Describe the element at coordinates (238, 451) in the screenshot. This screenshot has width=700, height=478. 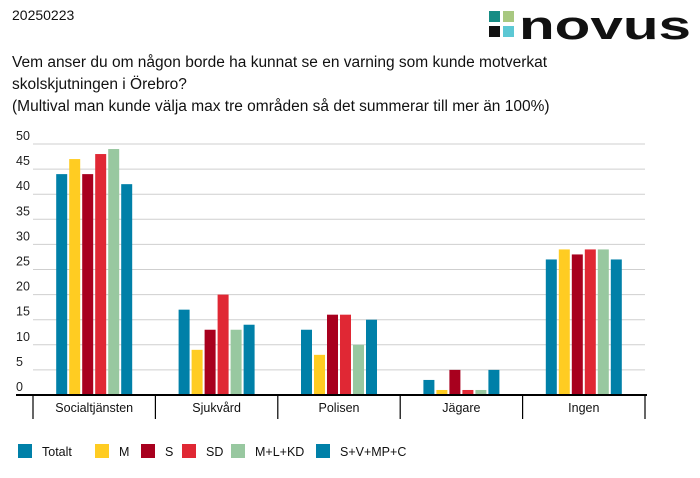
I see `legend-swatch-M+L+KD` at that location.